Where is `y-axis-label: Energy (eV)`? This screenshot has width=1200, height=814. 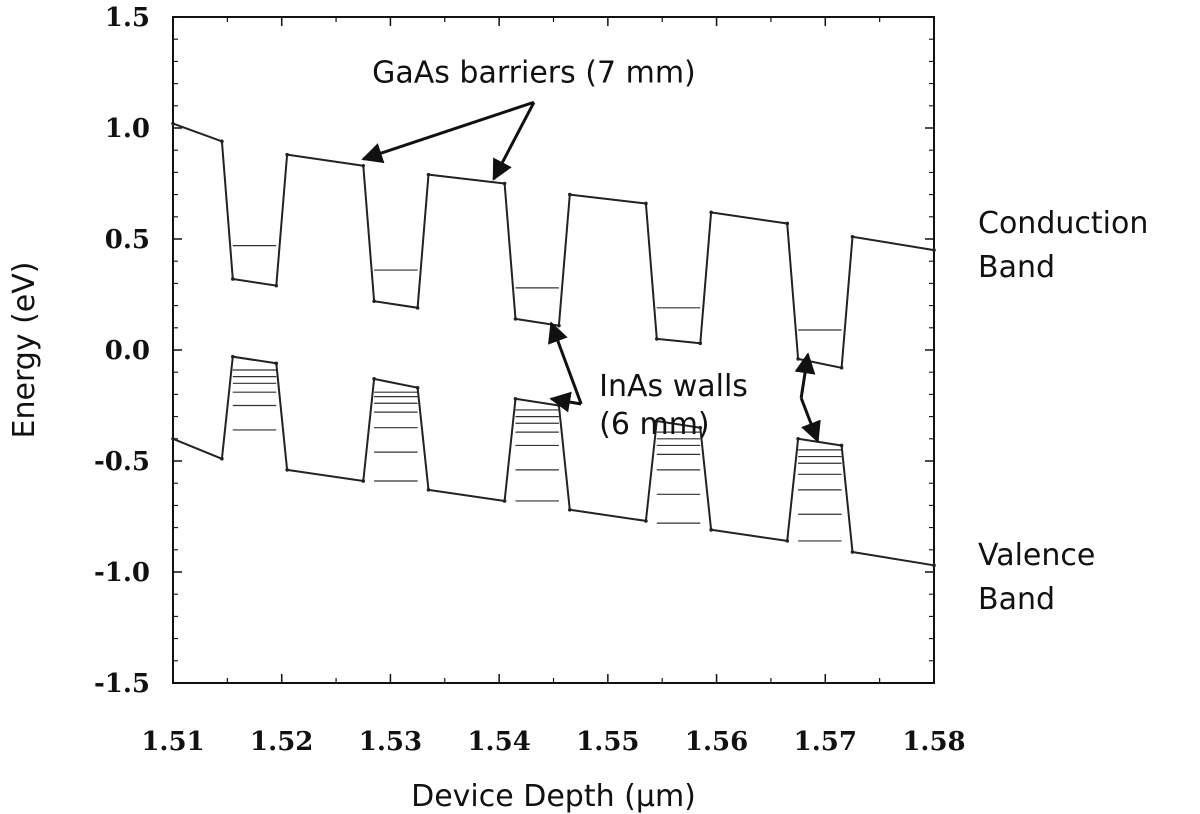
y-axis-label: Energy (eV) is located at coordinates (24, 350).